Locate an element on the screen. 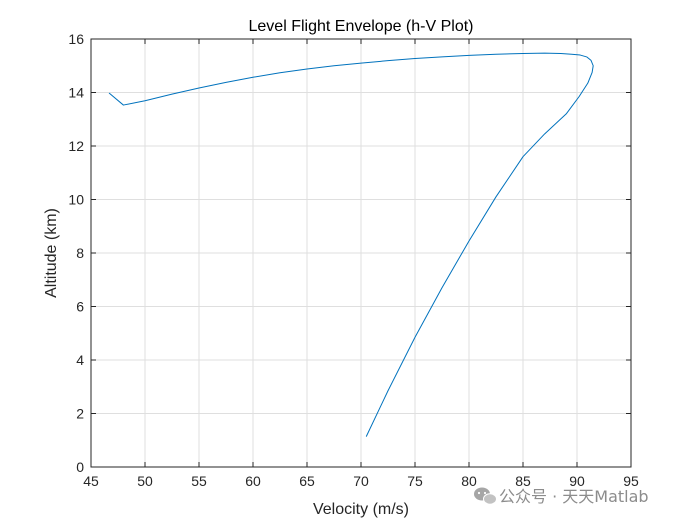 The image size is (700, 525). x-tick-label: 85 is located at coordinates (523, 481).